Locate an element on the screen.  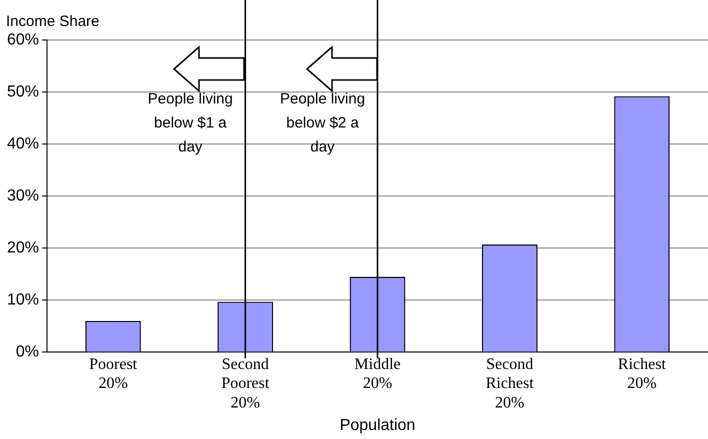
y-tick-label: 10% is located at coordinates (23, 300).